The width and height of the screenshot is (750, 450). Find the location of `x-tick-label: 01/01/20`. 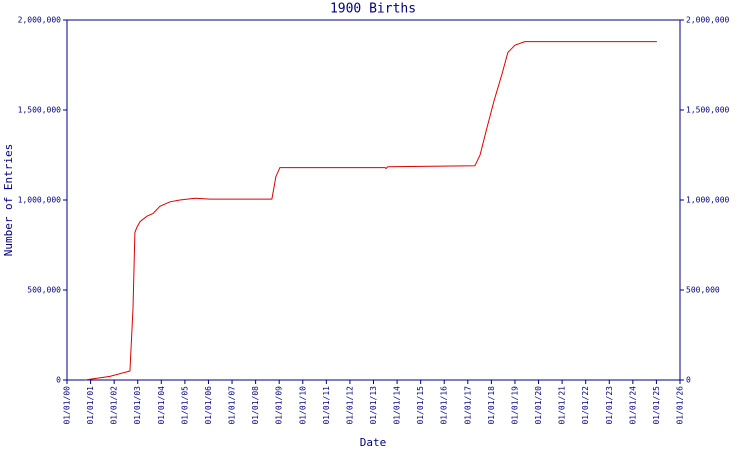

x-tick-label: 01/01/20 is located at coordinates (538, 405).